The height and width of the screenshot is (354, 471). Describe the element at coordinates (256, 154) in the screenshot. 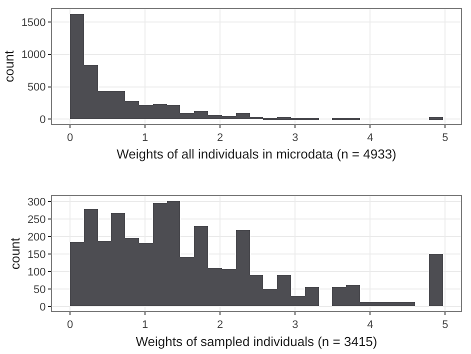

I see `x-axis-title: Weights of all individuals in microdata (n = 4933)` at that location.